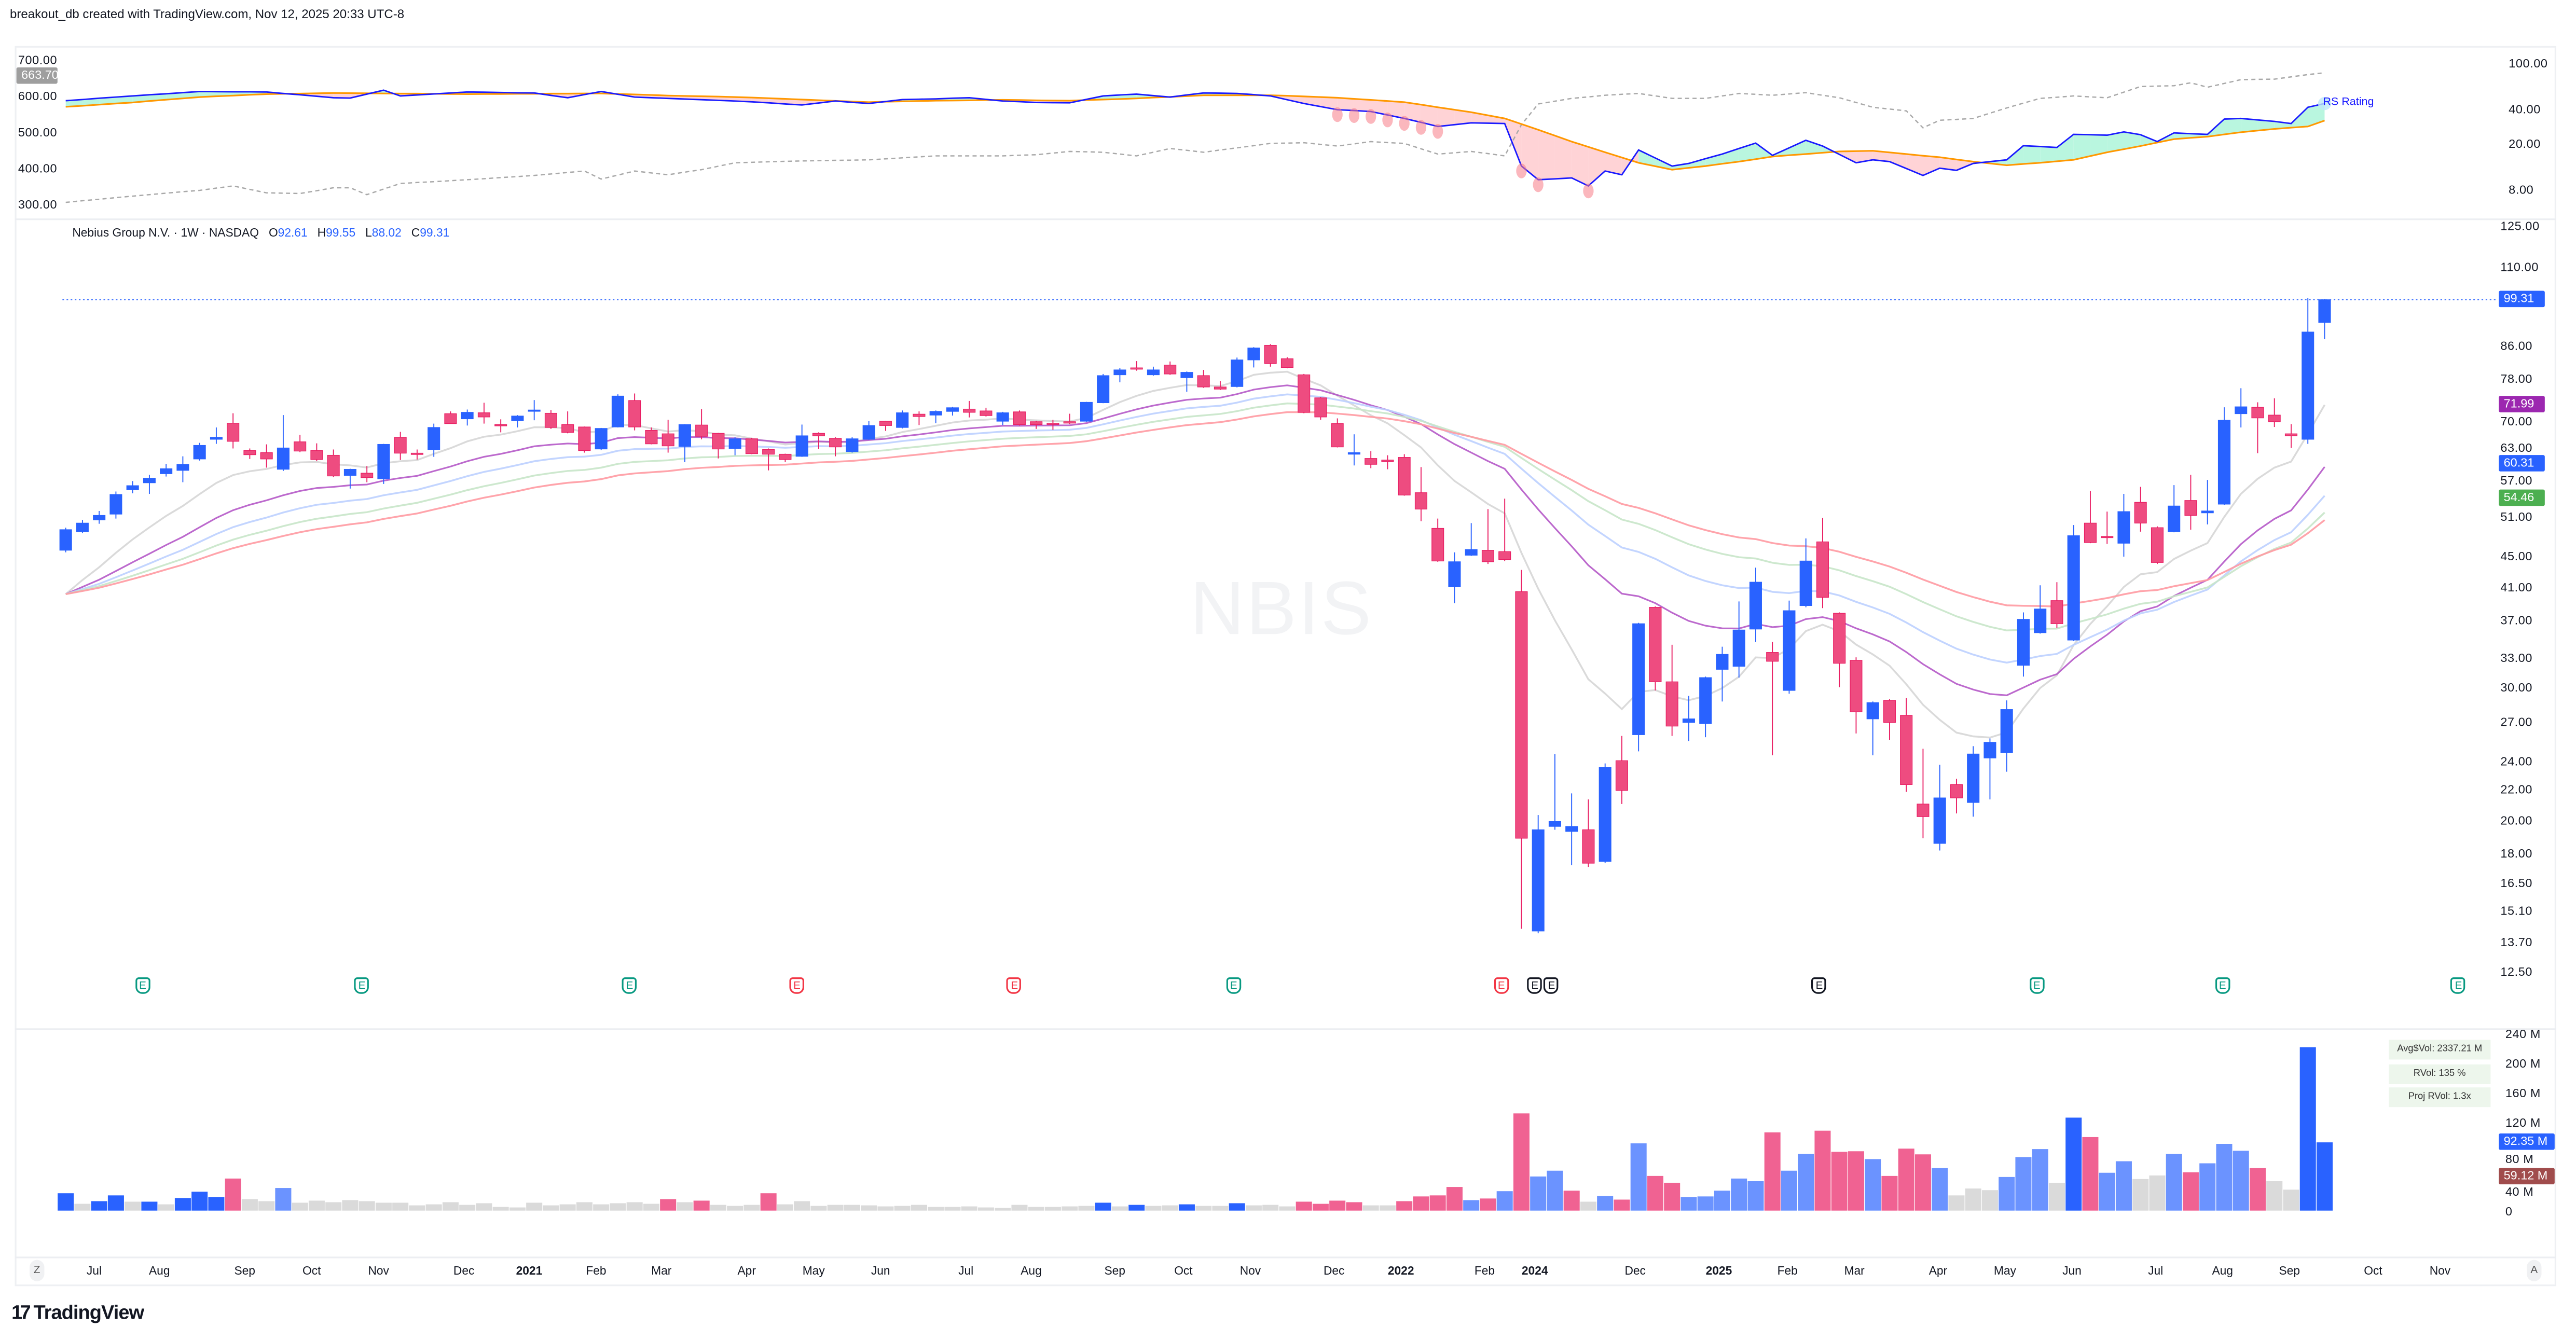 The height and width of the screenshot is (1341, 2576). What do you see at coordinates (77, 1313) in the screenshot?
I see `tradingview-logo: 17 TradingView` at bounding box center [77, 1313].